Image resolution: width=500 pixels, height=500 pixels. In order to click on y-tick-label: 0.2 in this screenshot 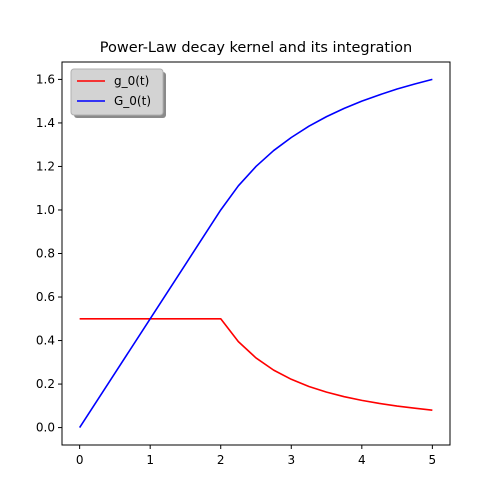, I will do `click(45, 384)`.